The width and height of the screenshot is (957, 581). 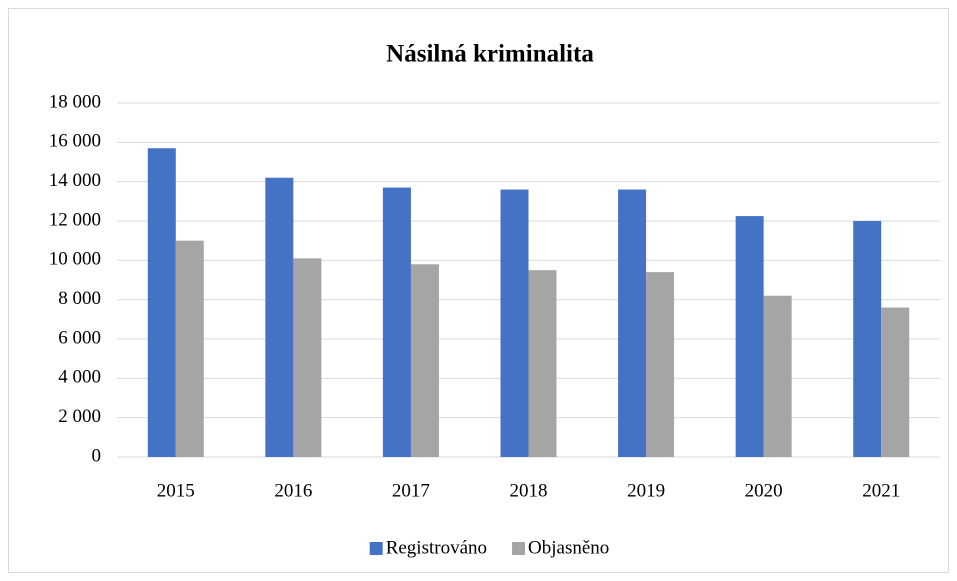 What do you see at coordinates (79, 377) in the screenshot?
I see `y-tick-label: 4 000` at bounding box center [79, 377].